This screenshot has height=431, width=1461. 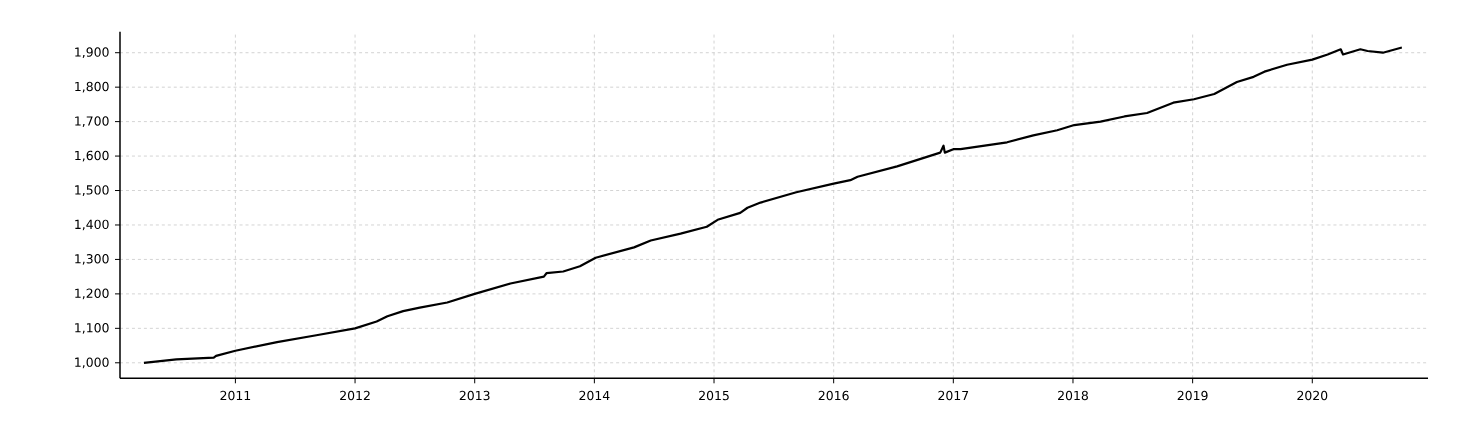 I want to click on y-tick-label: 1,700, so click(x=92, y=121).